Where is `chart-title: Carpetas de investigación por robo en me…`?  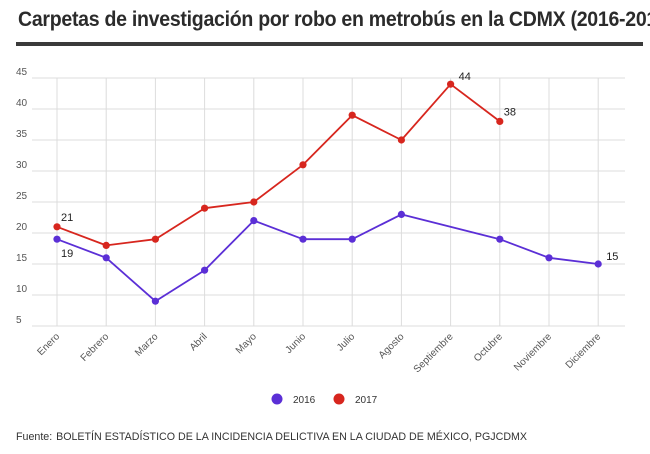
chart-title: Carpetas de investigación por robo en me… is located at coordinates (334, 19).